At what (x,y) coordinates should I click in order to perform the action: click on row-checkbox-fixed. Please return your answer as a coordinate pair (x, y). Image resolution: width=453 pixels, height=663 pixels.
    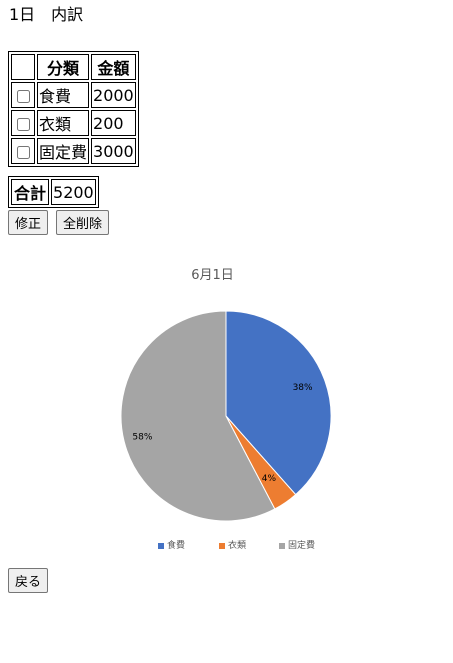
    Looking at the image, I should click on (23, 152).